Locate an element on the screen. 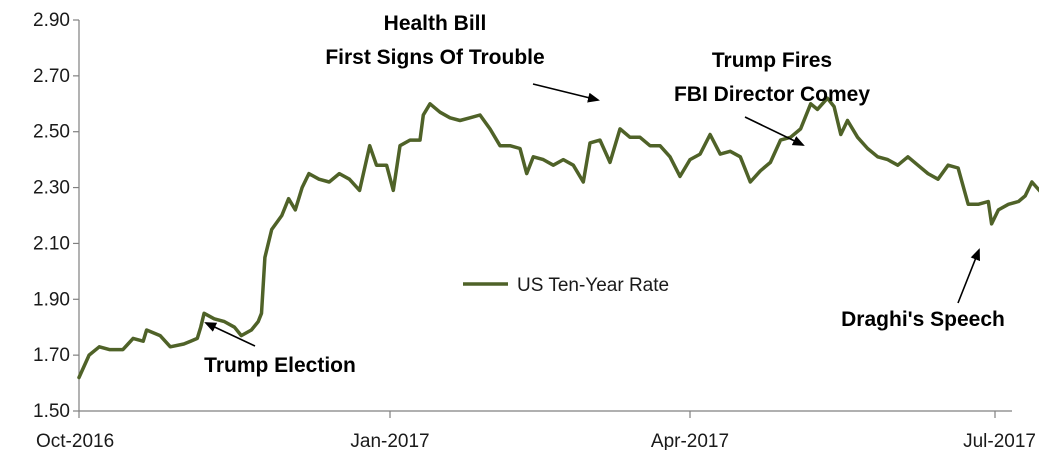 The width and height of the screenshot is (1039, 455). annotation-health-bill-line1: Health Bill is located at coordinates (435, 23).